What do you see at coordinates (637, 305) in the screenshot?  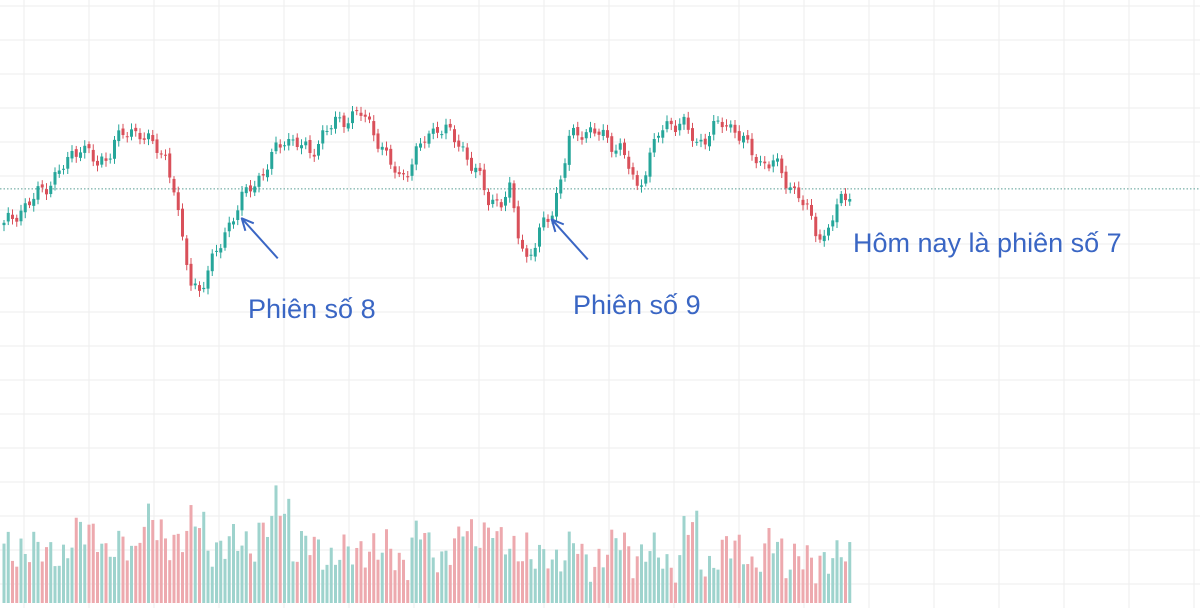 I see `annotation-session-9-label: Phiên số 9` at bounding box center [637, 305].